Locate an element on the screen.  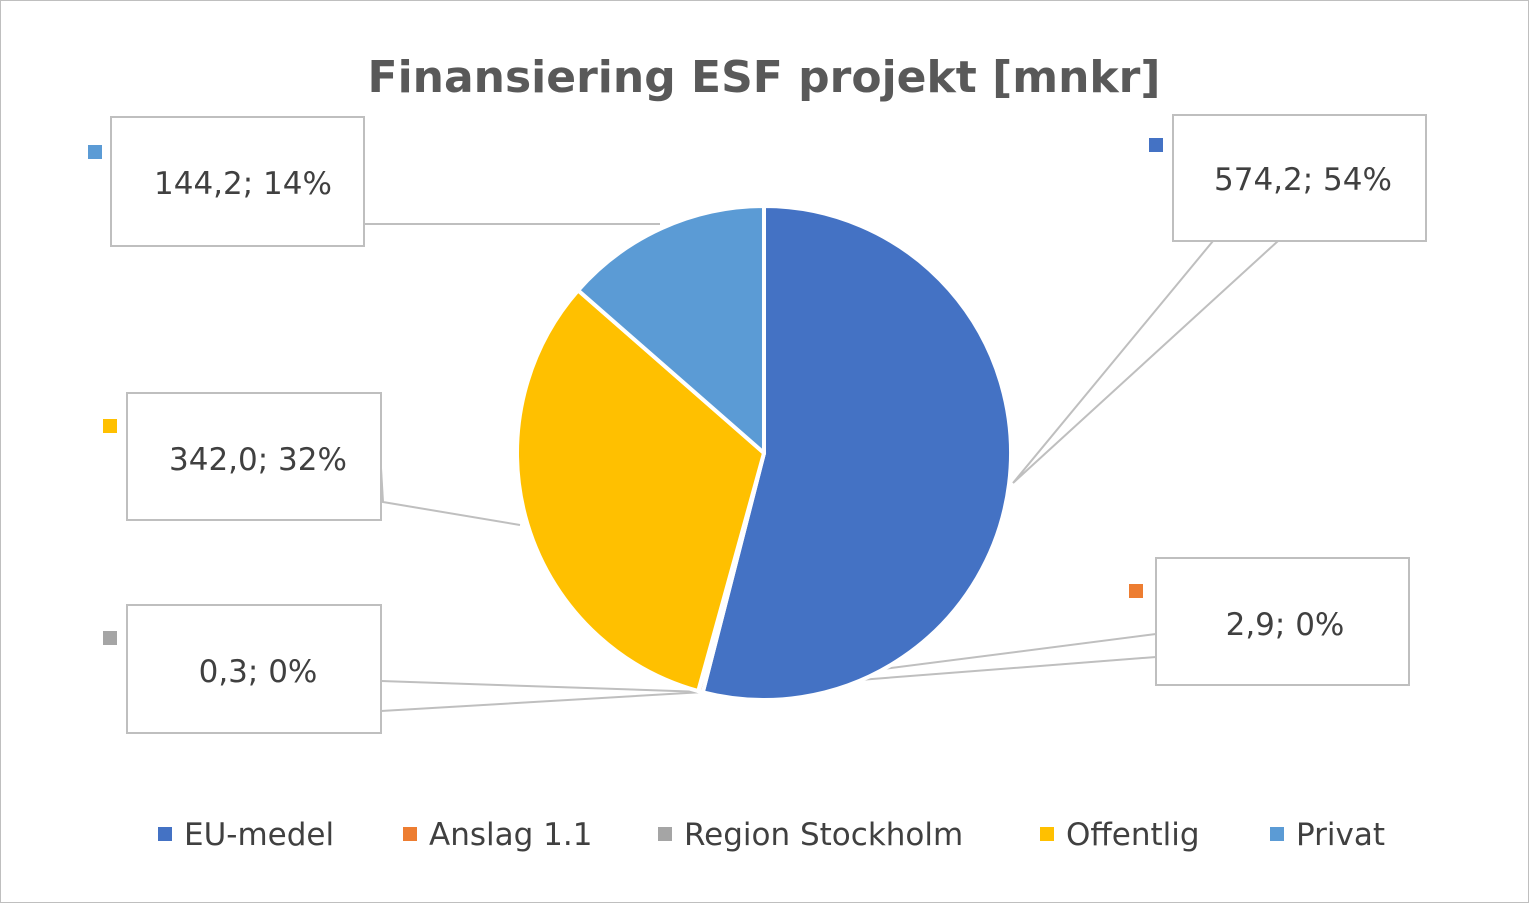
data-label: 0,3; 0% is located at coordinates (258, 672).